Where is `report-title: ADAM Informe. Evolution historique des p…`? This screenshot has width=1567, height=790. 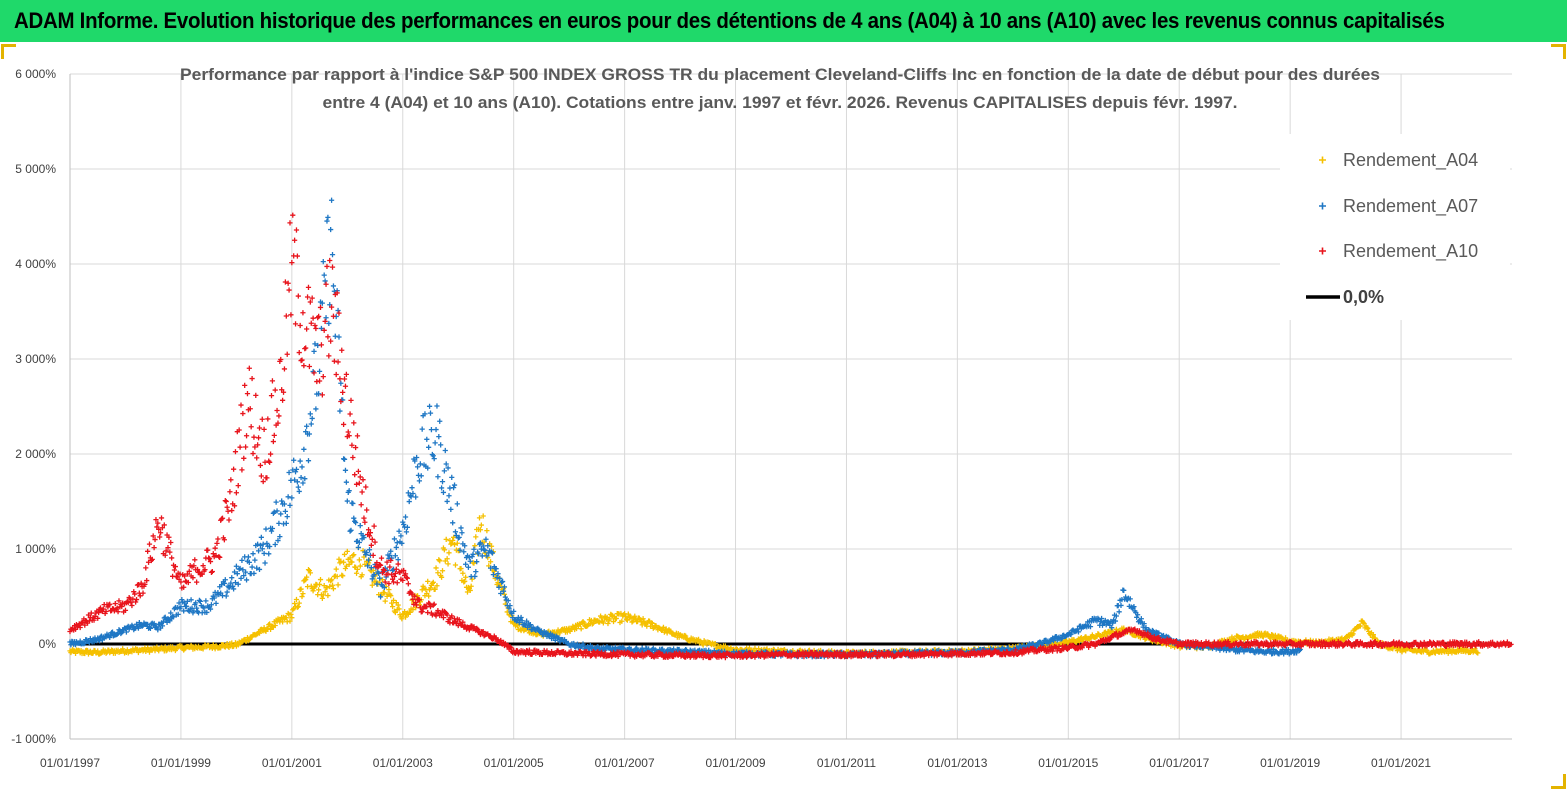 report-title: ADAM Informe. Evolution historique des p… is located at coordinates (729, 20).